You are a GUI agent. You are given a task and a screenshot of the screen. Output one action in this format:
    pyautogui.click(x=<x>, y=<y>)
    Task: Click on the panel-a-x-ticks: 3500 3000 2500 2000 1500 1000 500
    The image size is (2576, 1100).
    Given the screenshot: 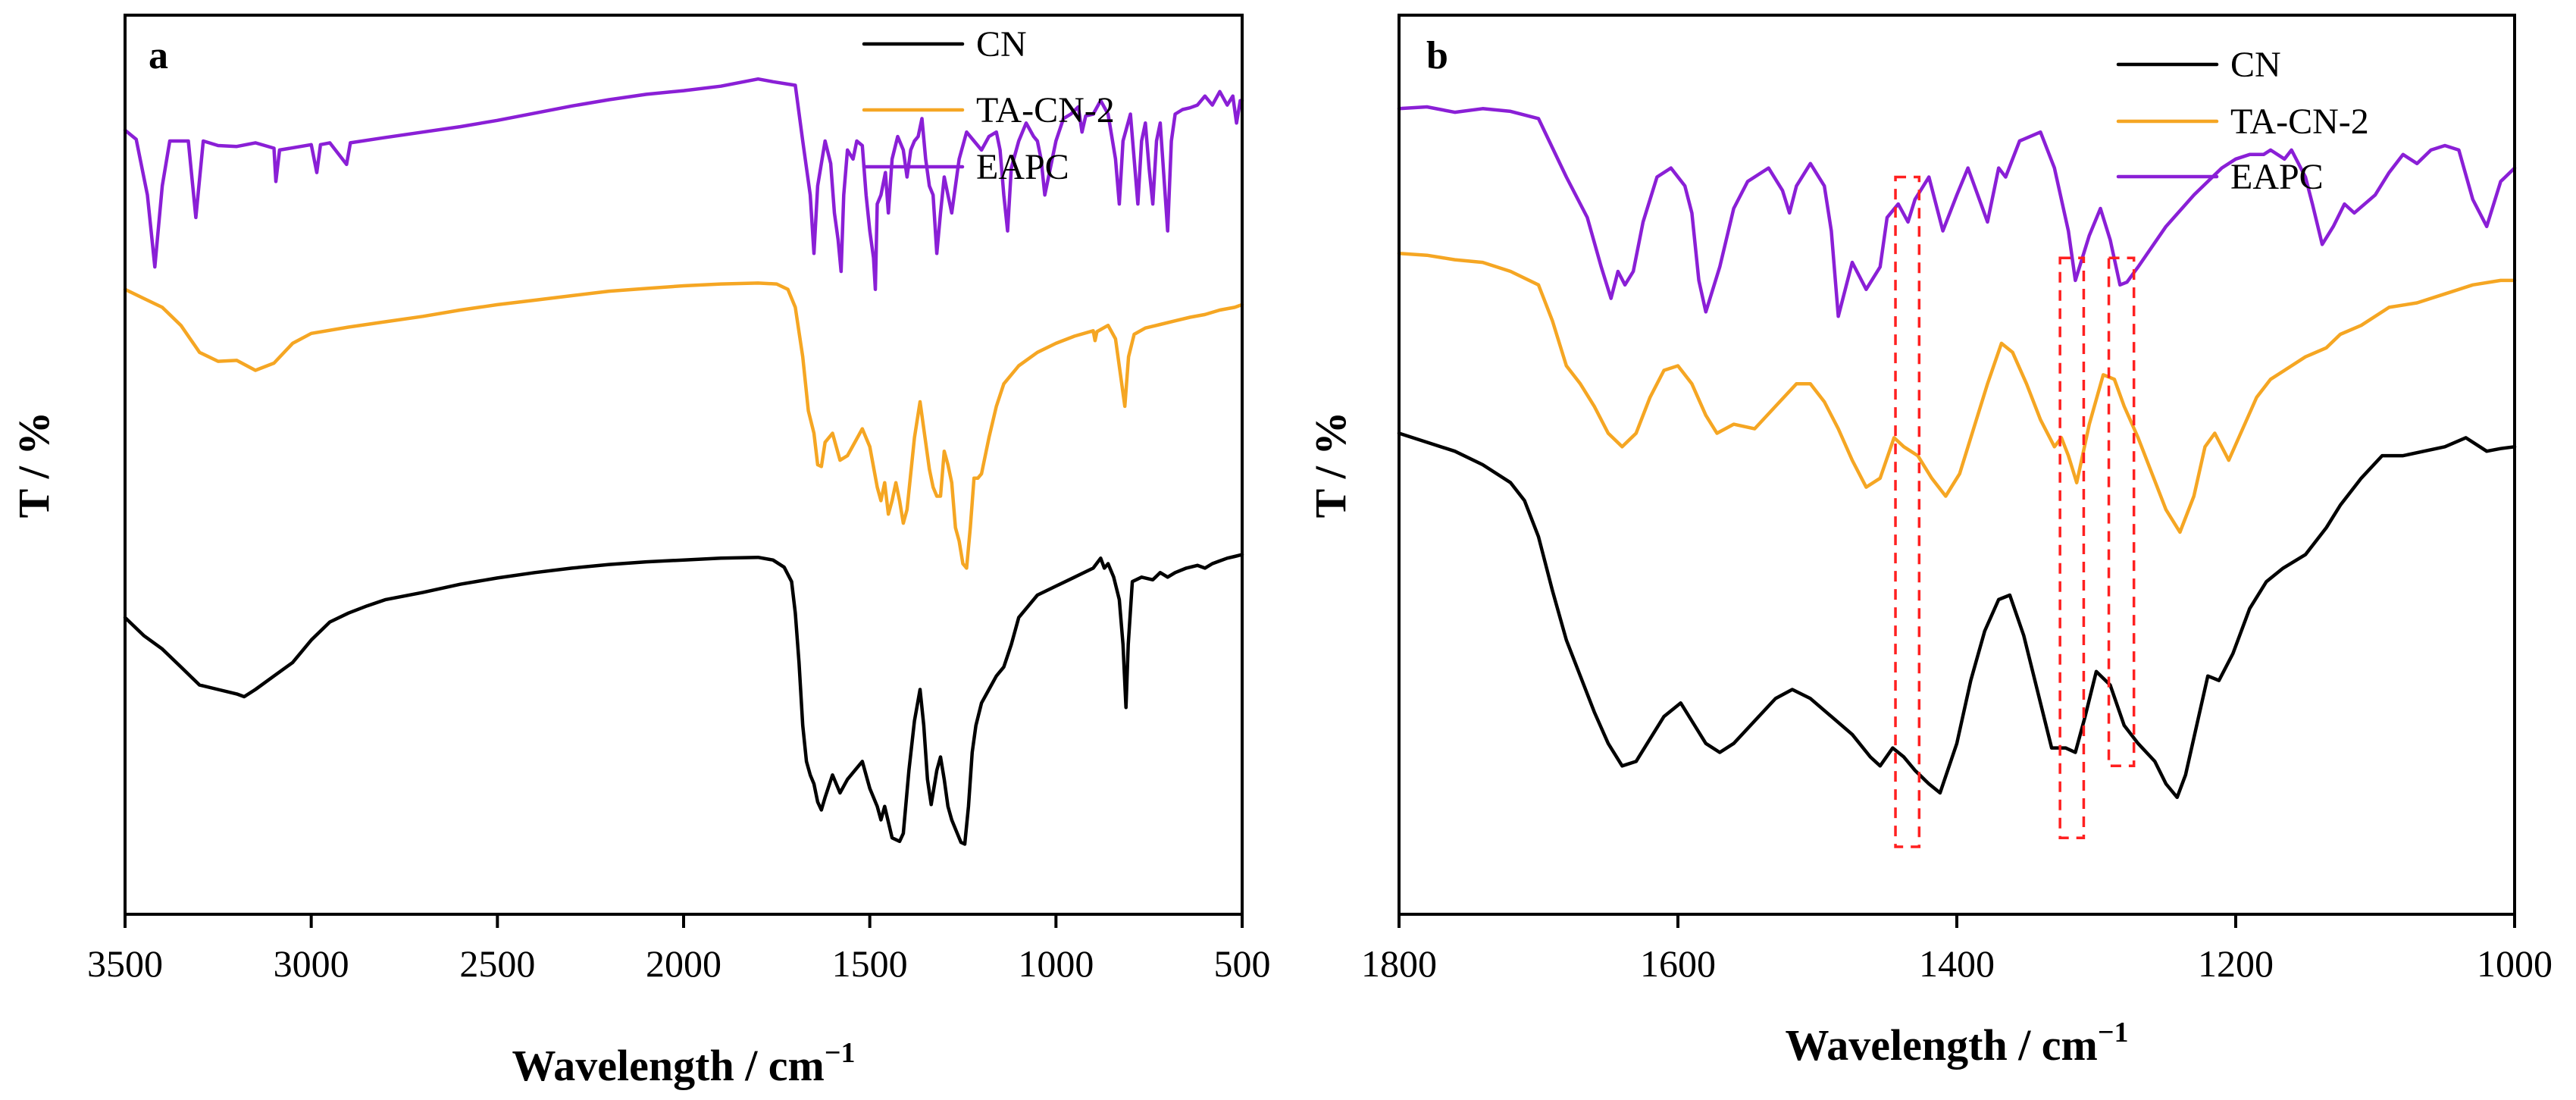 What is the action you would take?
    pyautogui.click(x=679, y=949)
    